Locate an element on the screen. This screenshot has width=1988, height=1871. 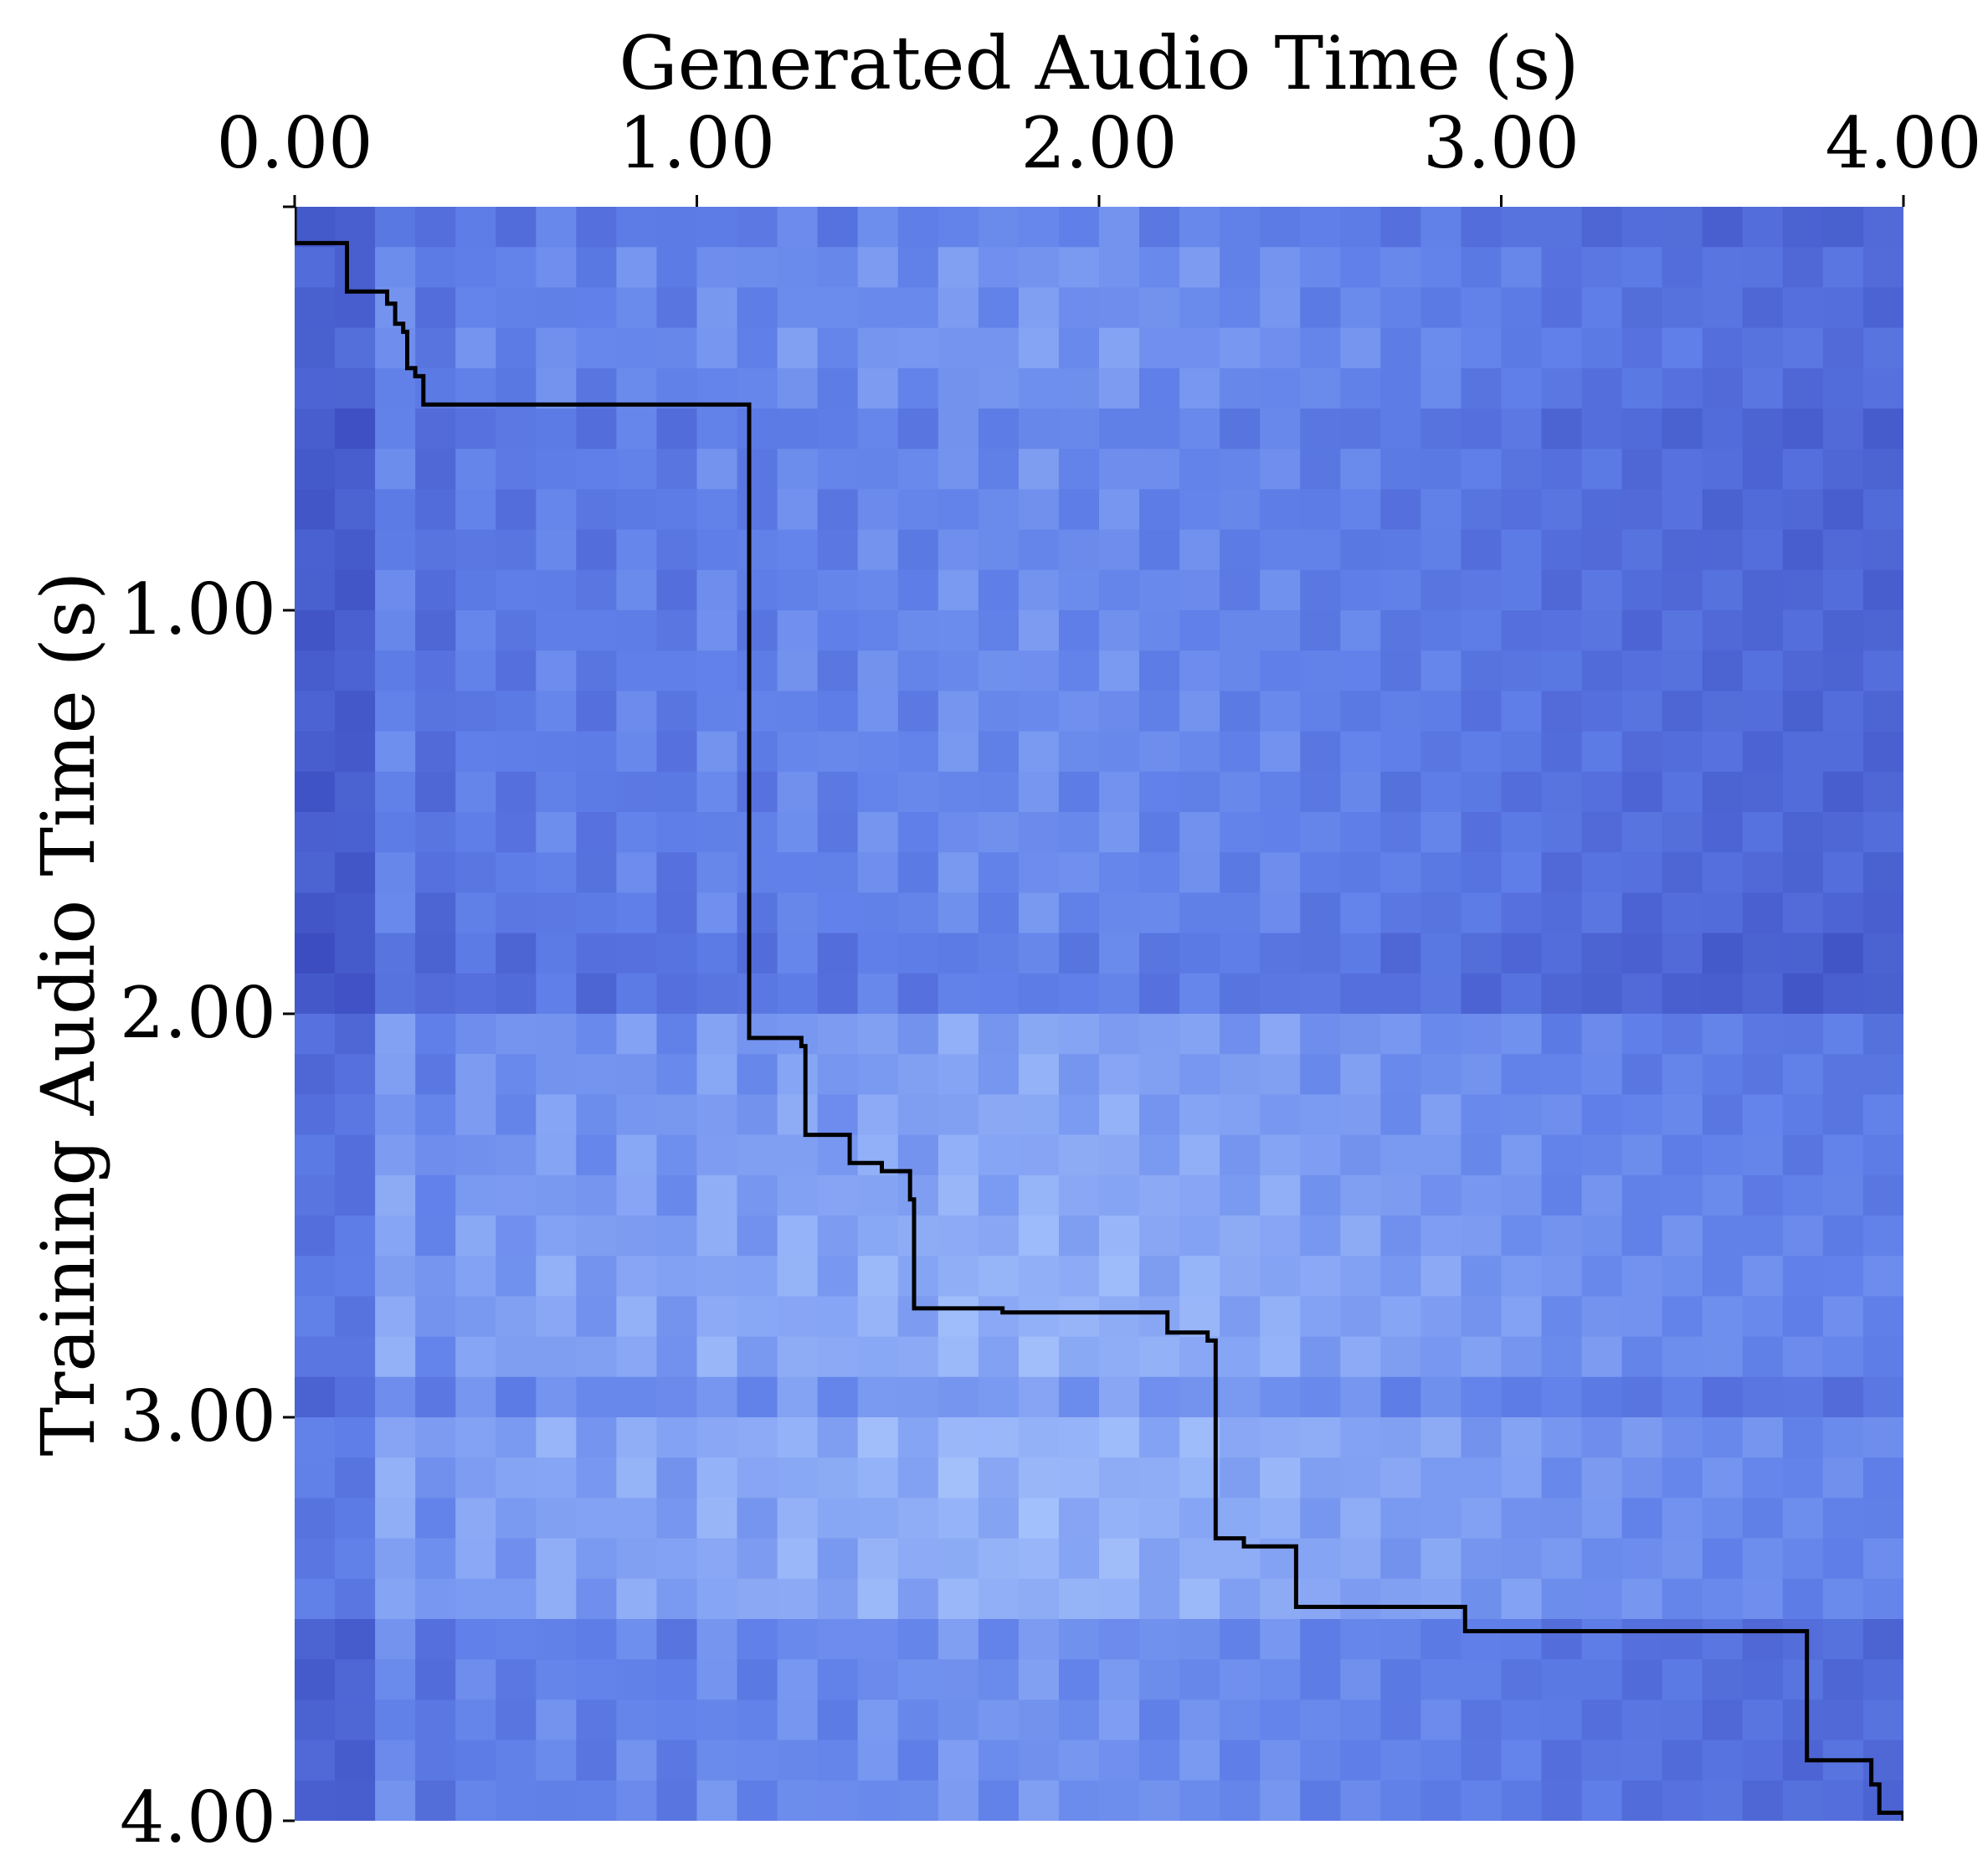
y-tick-label: 4.00 is located at coordinates (198, 1817).